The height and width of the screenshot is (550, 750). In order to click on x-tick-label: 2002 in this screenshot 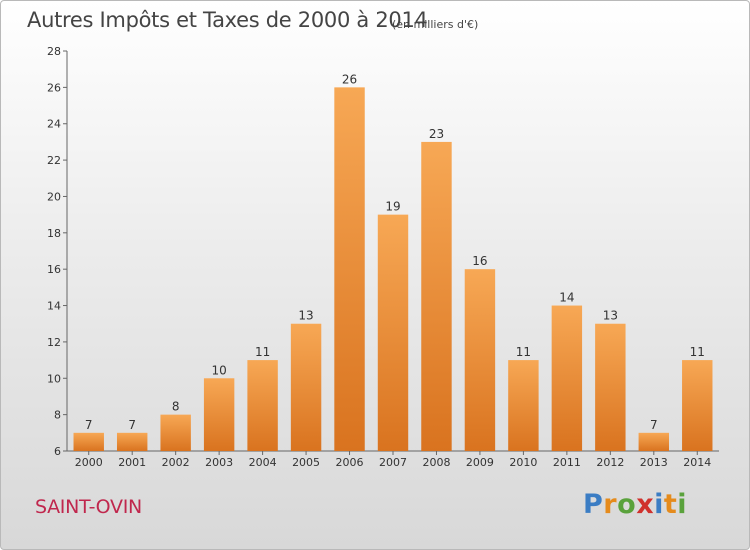, I will do `click(176, 462)`.